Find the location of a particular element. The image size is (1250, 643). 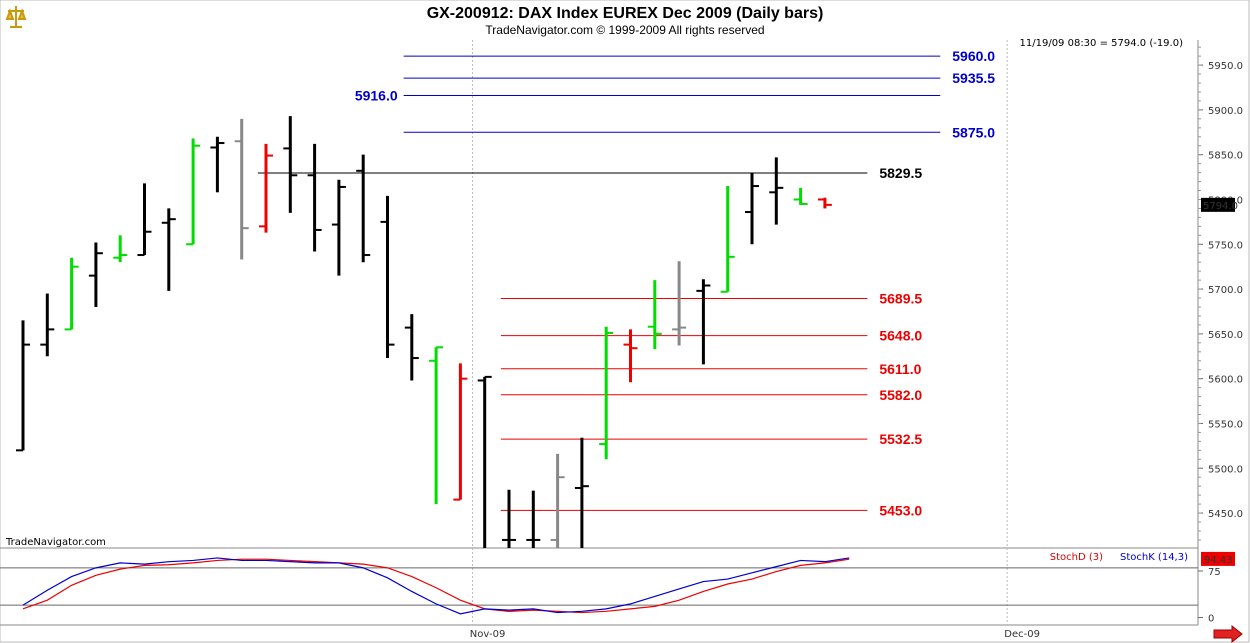

y-tick-label: 5450.0 is located at coordinates (1225, 514).